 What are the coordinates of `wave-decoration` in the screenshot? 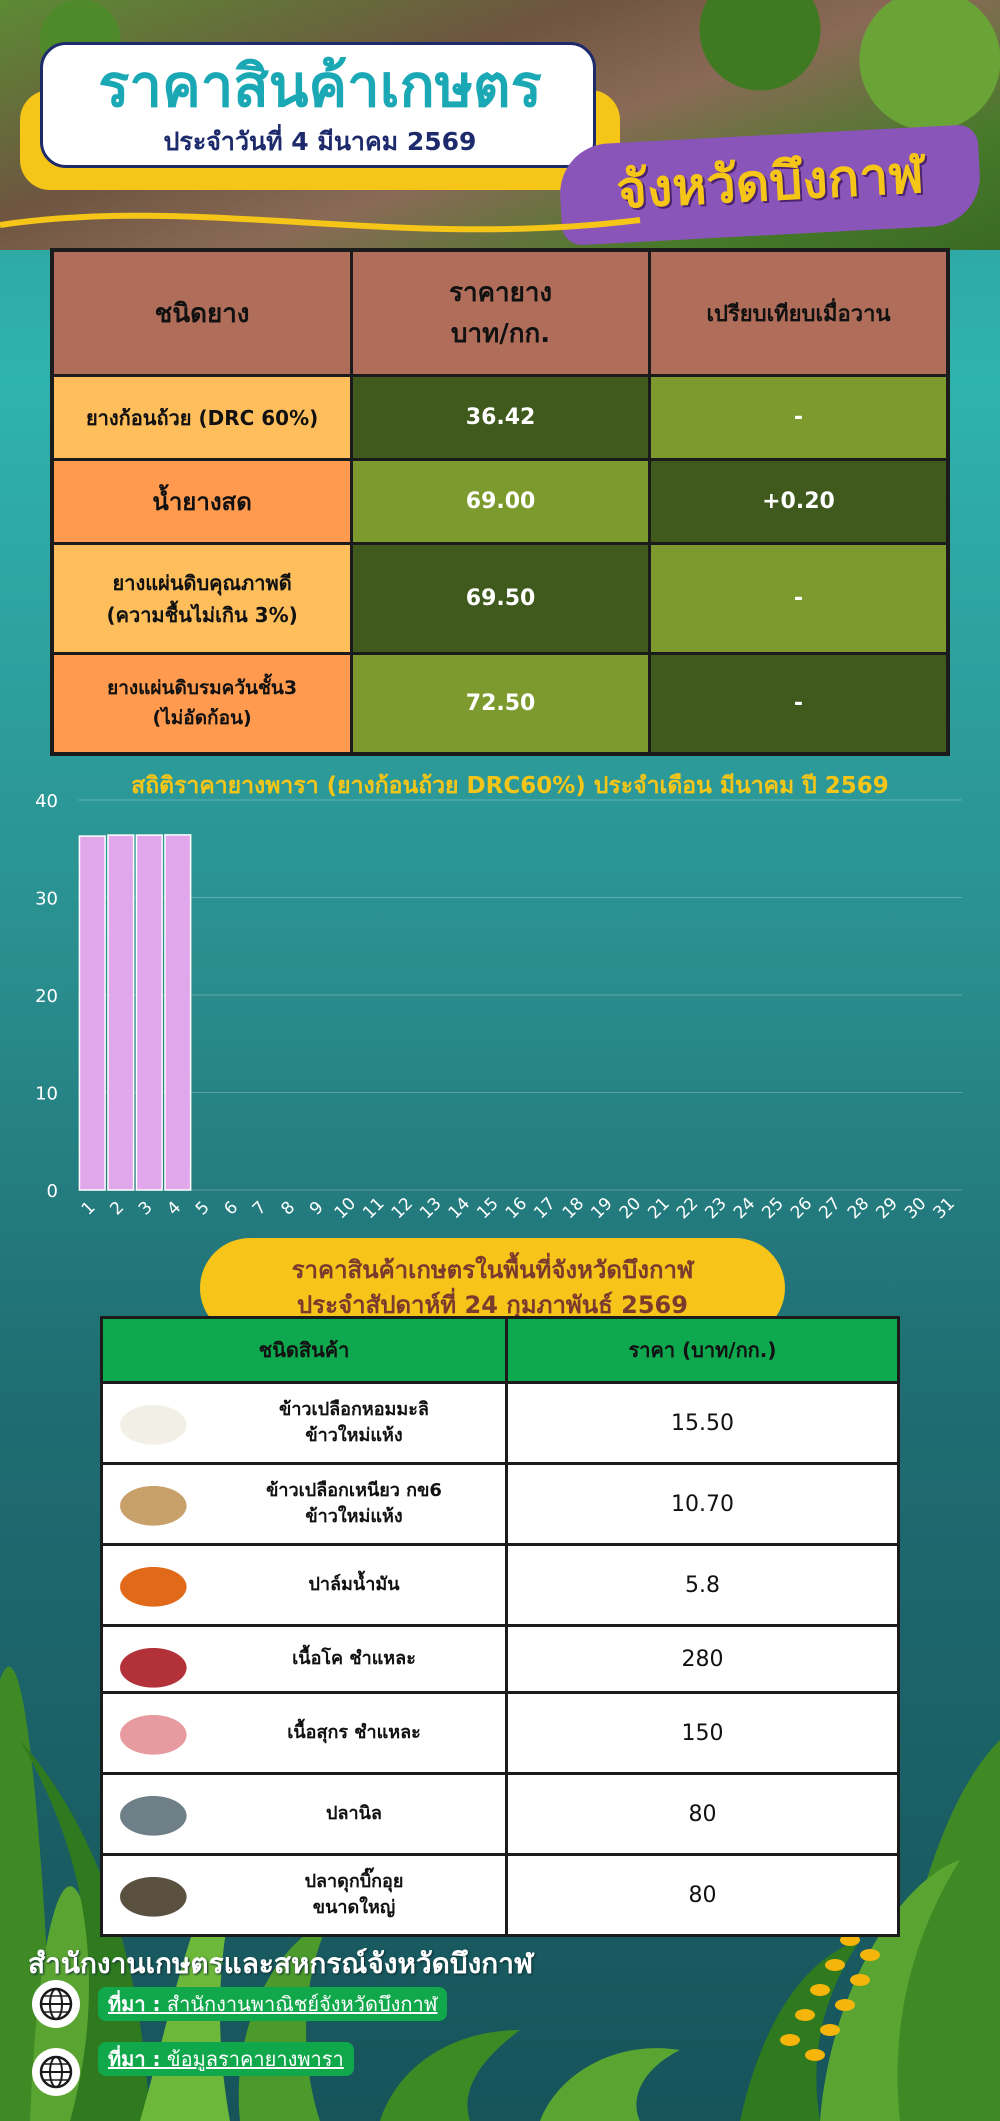 It's located at (320, 222).